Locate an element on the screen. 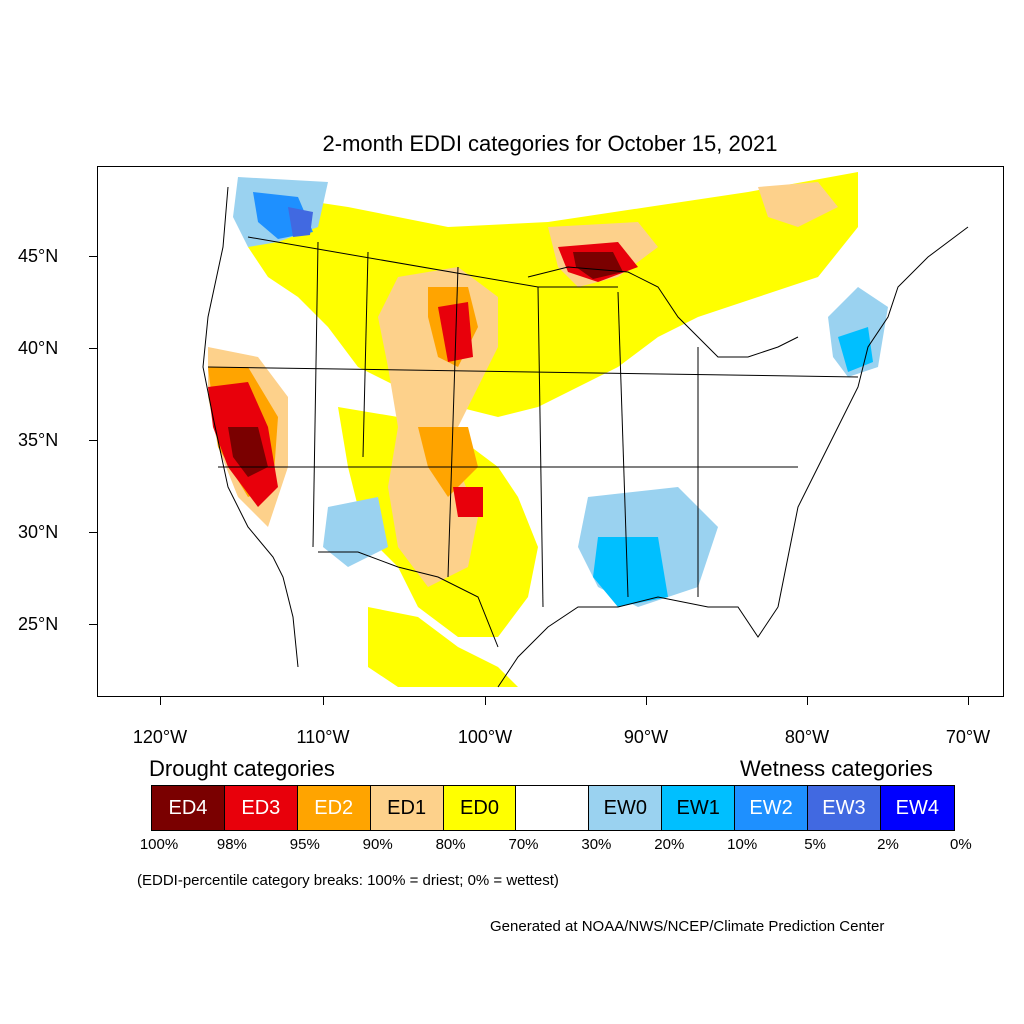  percent-break-label: 80% is located at coordinates (450, 844).